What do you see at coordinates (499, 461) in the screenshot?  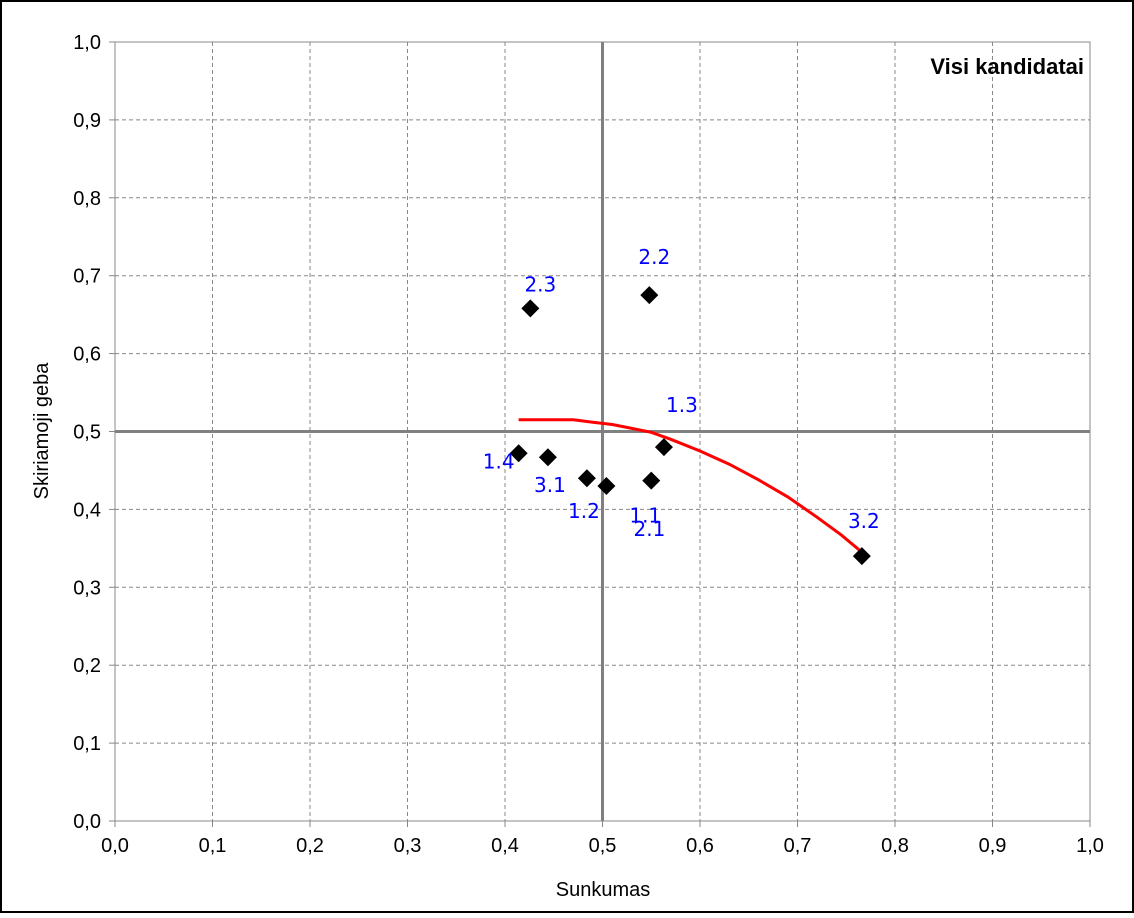 I see `data-point-label: 1.4` at bounding box center [499, 461].